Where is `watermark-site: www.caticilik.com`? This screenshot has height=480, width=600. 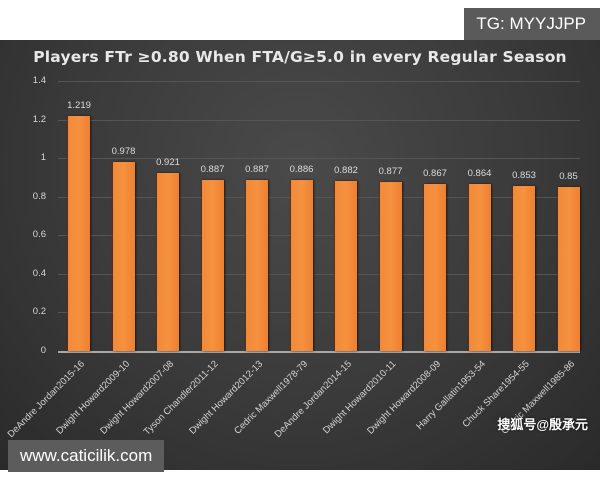 watermark-site: www.caticilik.com is located at coordinates (86, 456).